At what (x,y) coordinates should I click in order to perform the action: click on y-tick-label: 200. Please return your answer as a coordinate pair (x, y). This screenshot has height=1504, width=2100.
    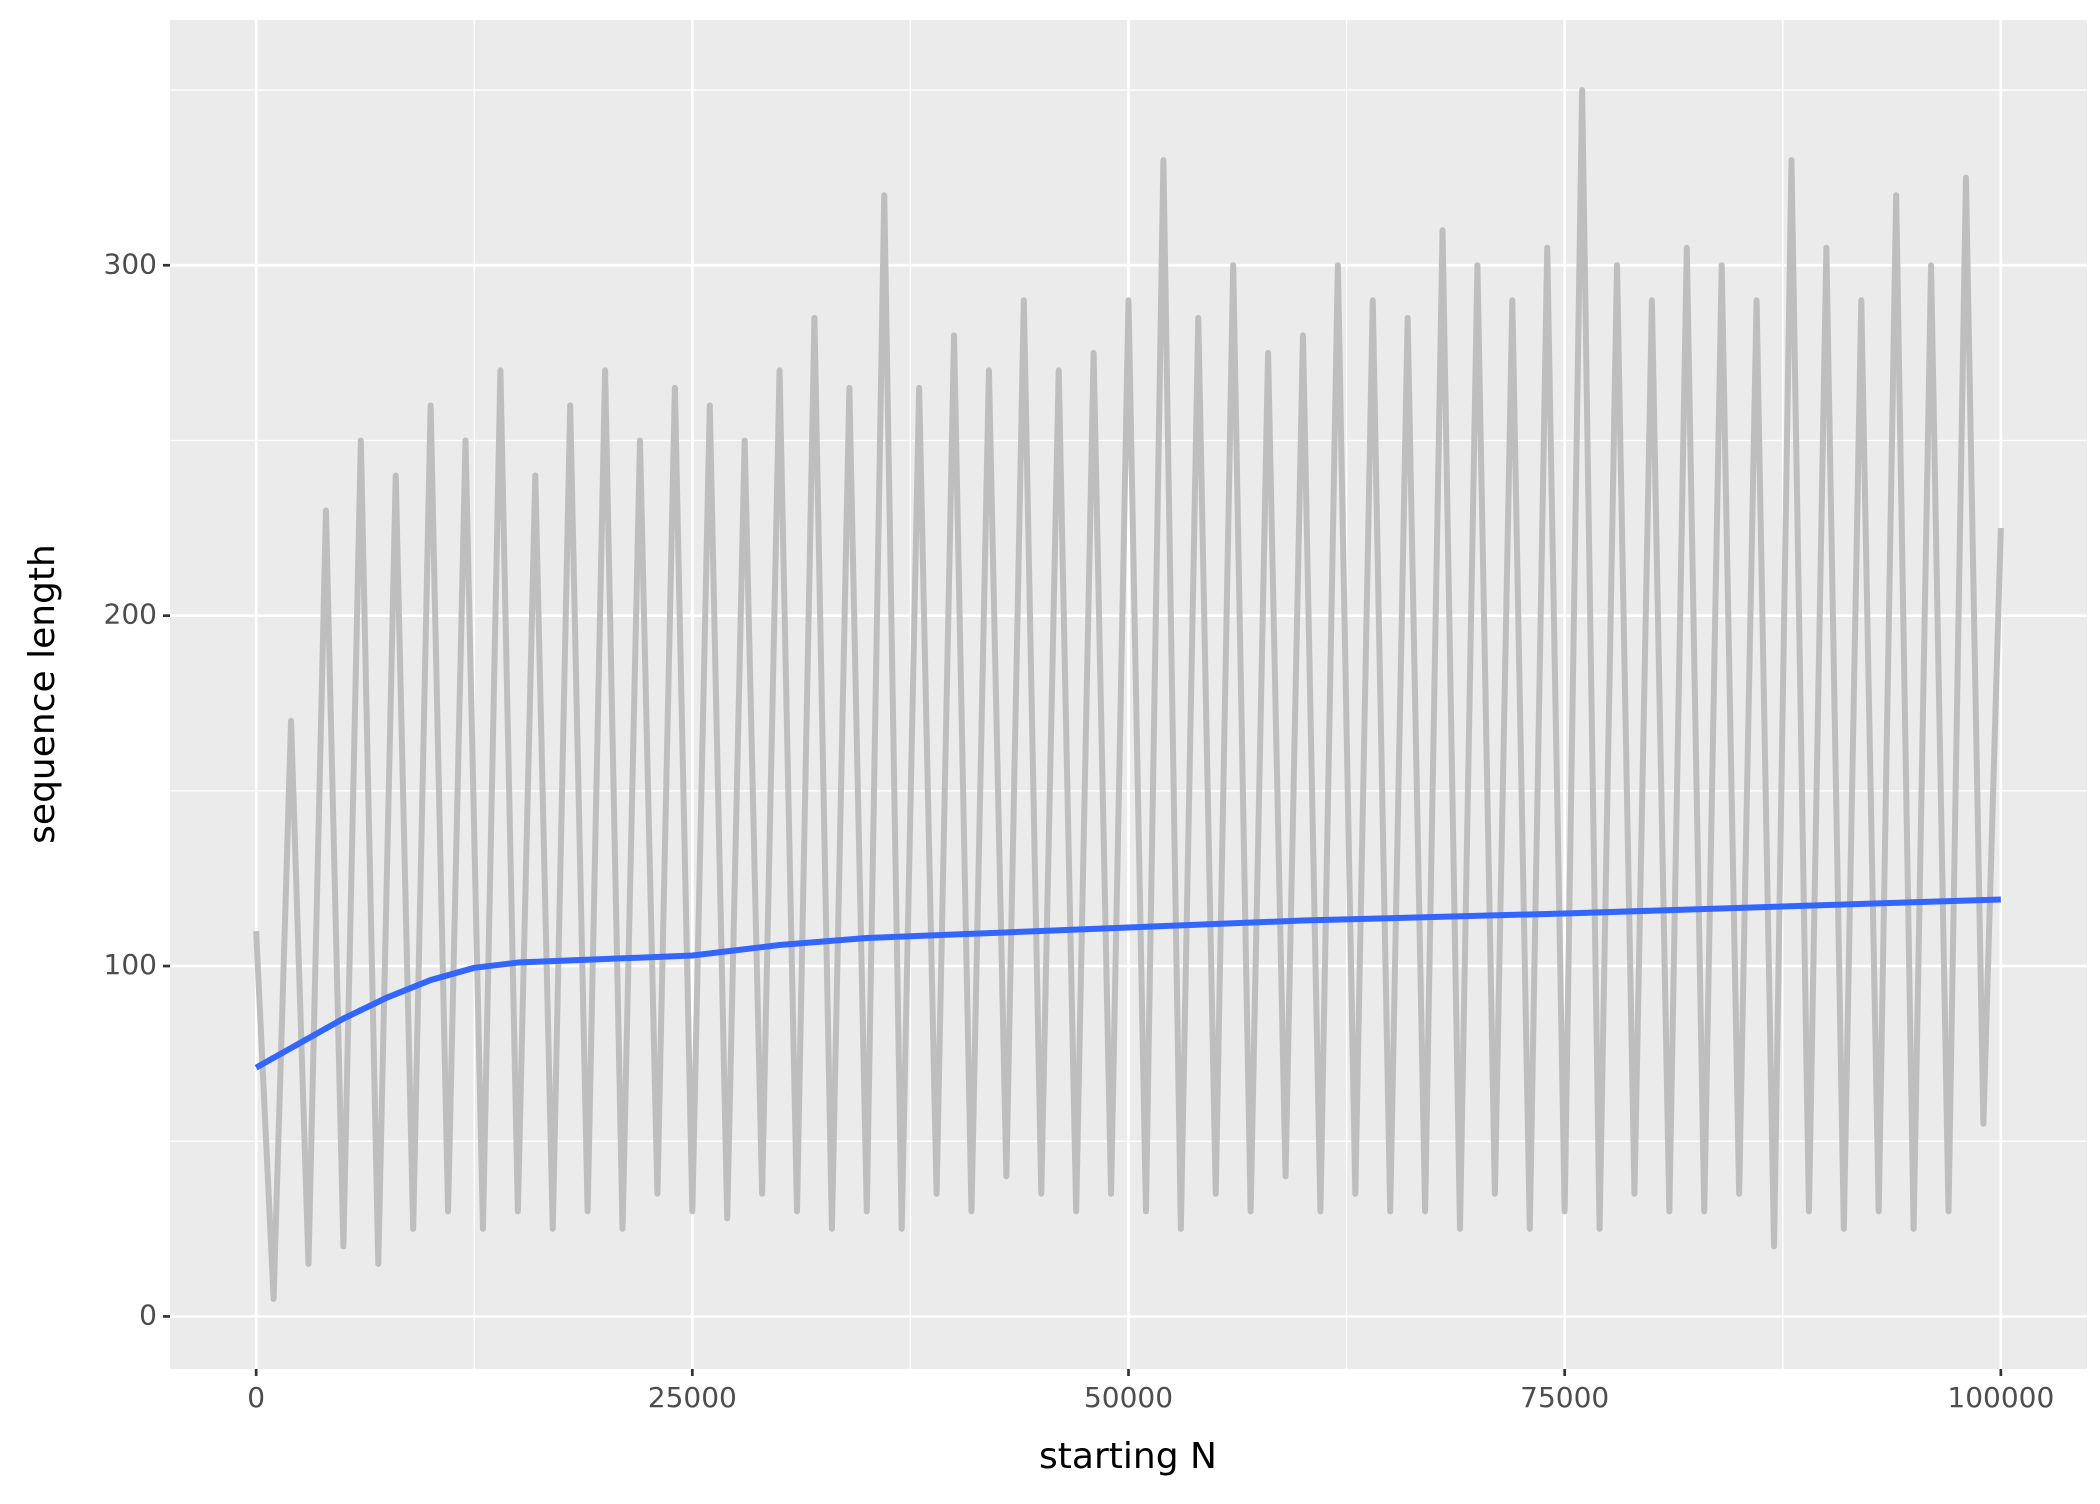
    Looking at the image, I should click on (130, 614).